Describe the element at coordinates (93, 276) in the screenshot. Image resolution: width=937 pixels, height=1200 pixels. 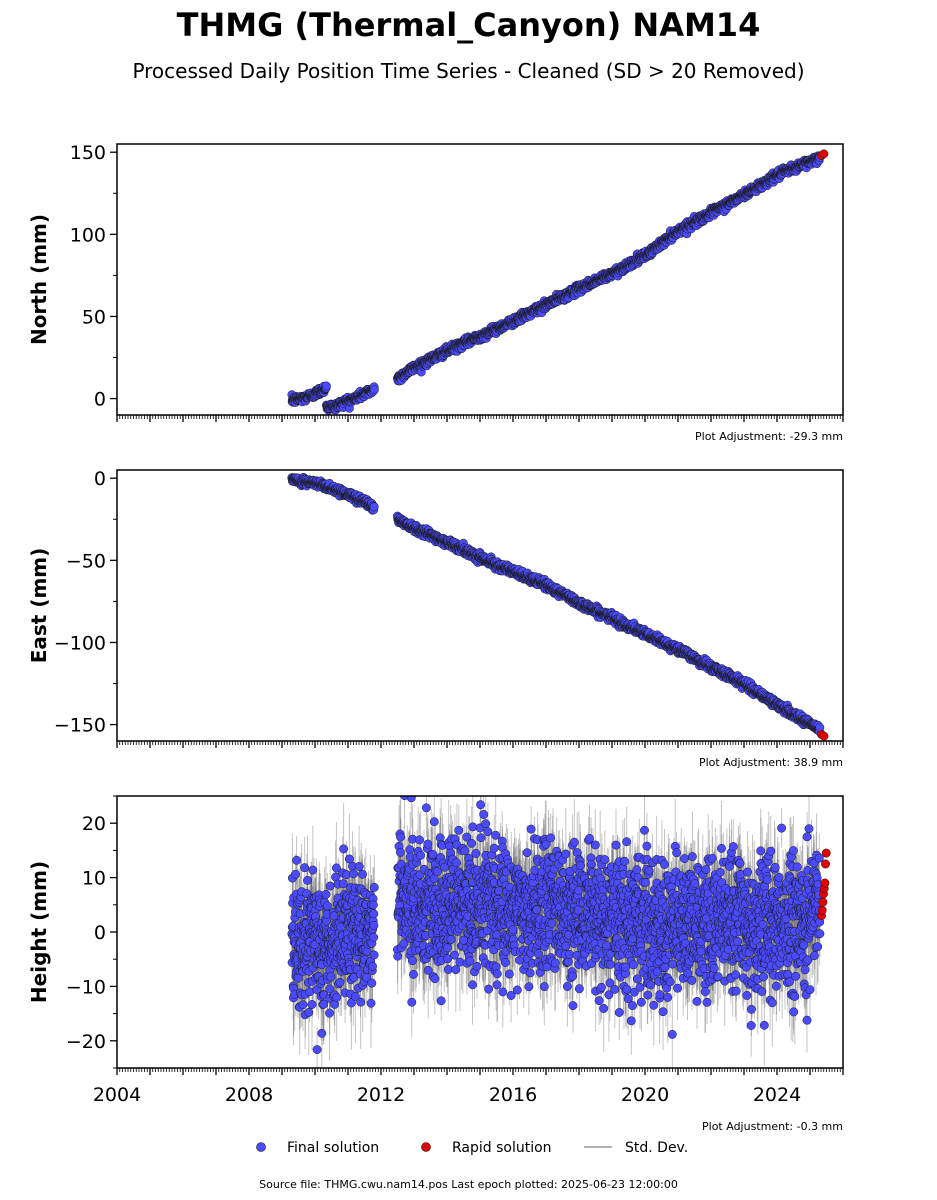
I see `north-y-axis: 0 50 100 150` at that location.